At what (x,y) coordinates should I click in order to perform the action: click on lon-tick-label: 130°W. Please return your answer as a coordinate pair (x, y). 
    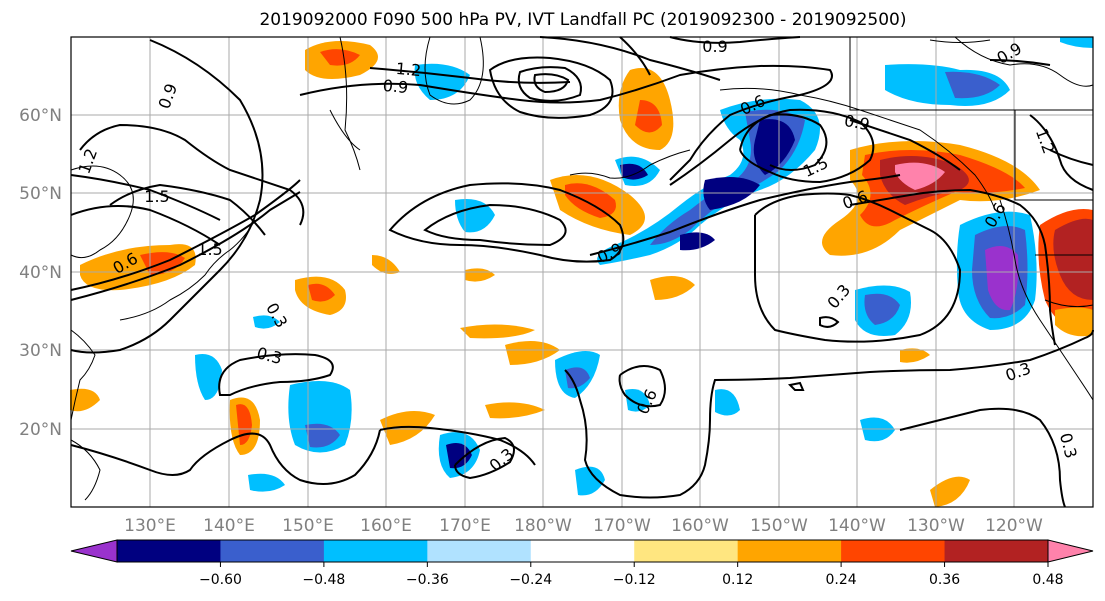
    Looking at the image, I should click on (936, 526).